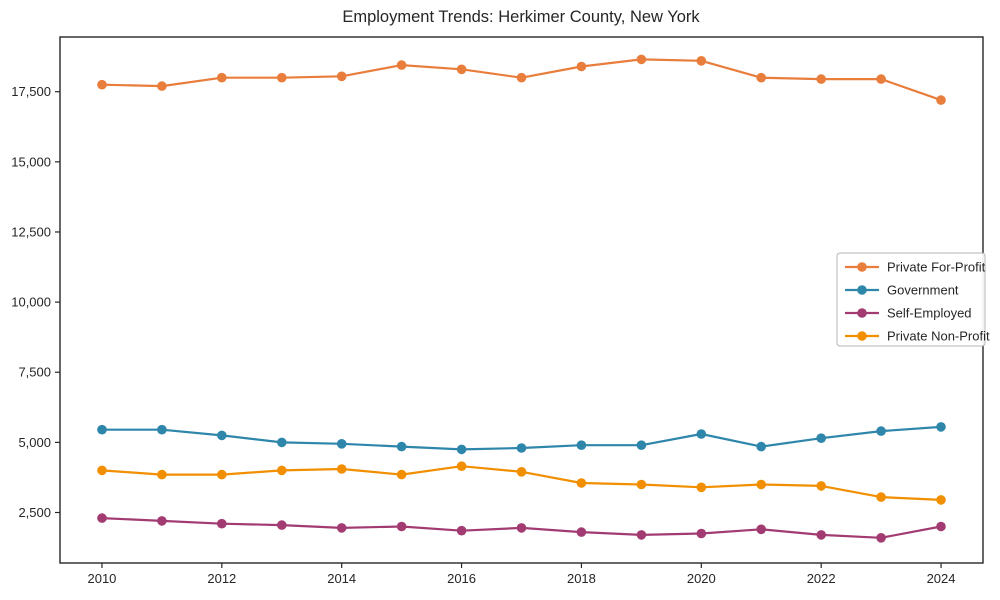 The width and height of the screenshot is (1000, 600). I want to click on legend-box, so click(911, 299).